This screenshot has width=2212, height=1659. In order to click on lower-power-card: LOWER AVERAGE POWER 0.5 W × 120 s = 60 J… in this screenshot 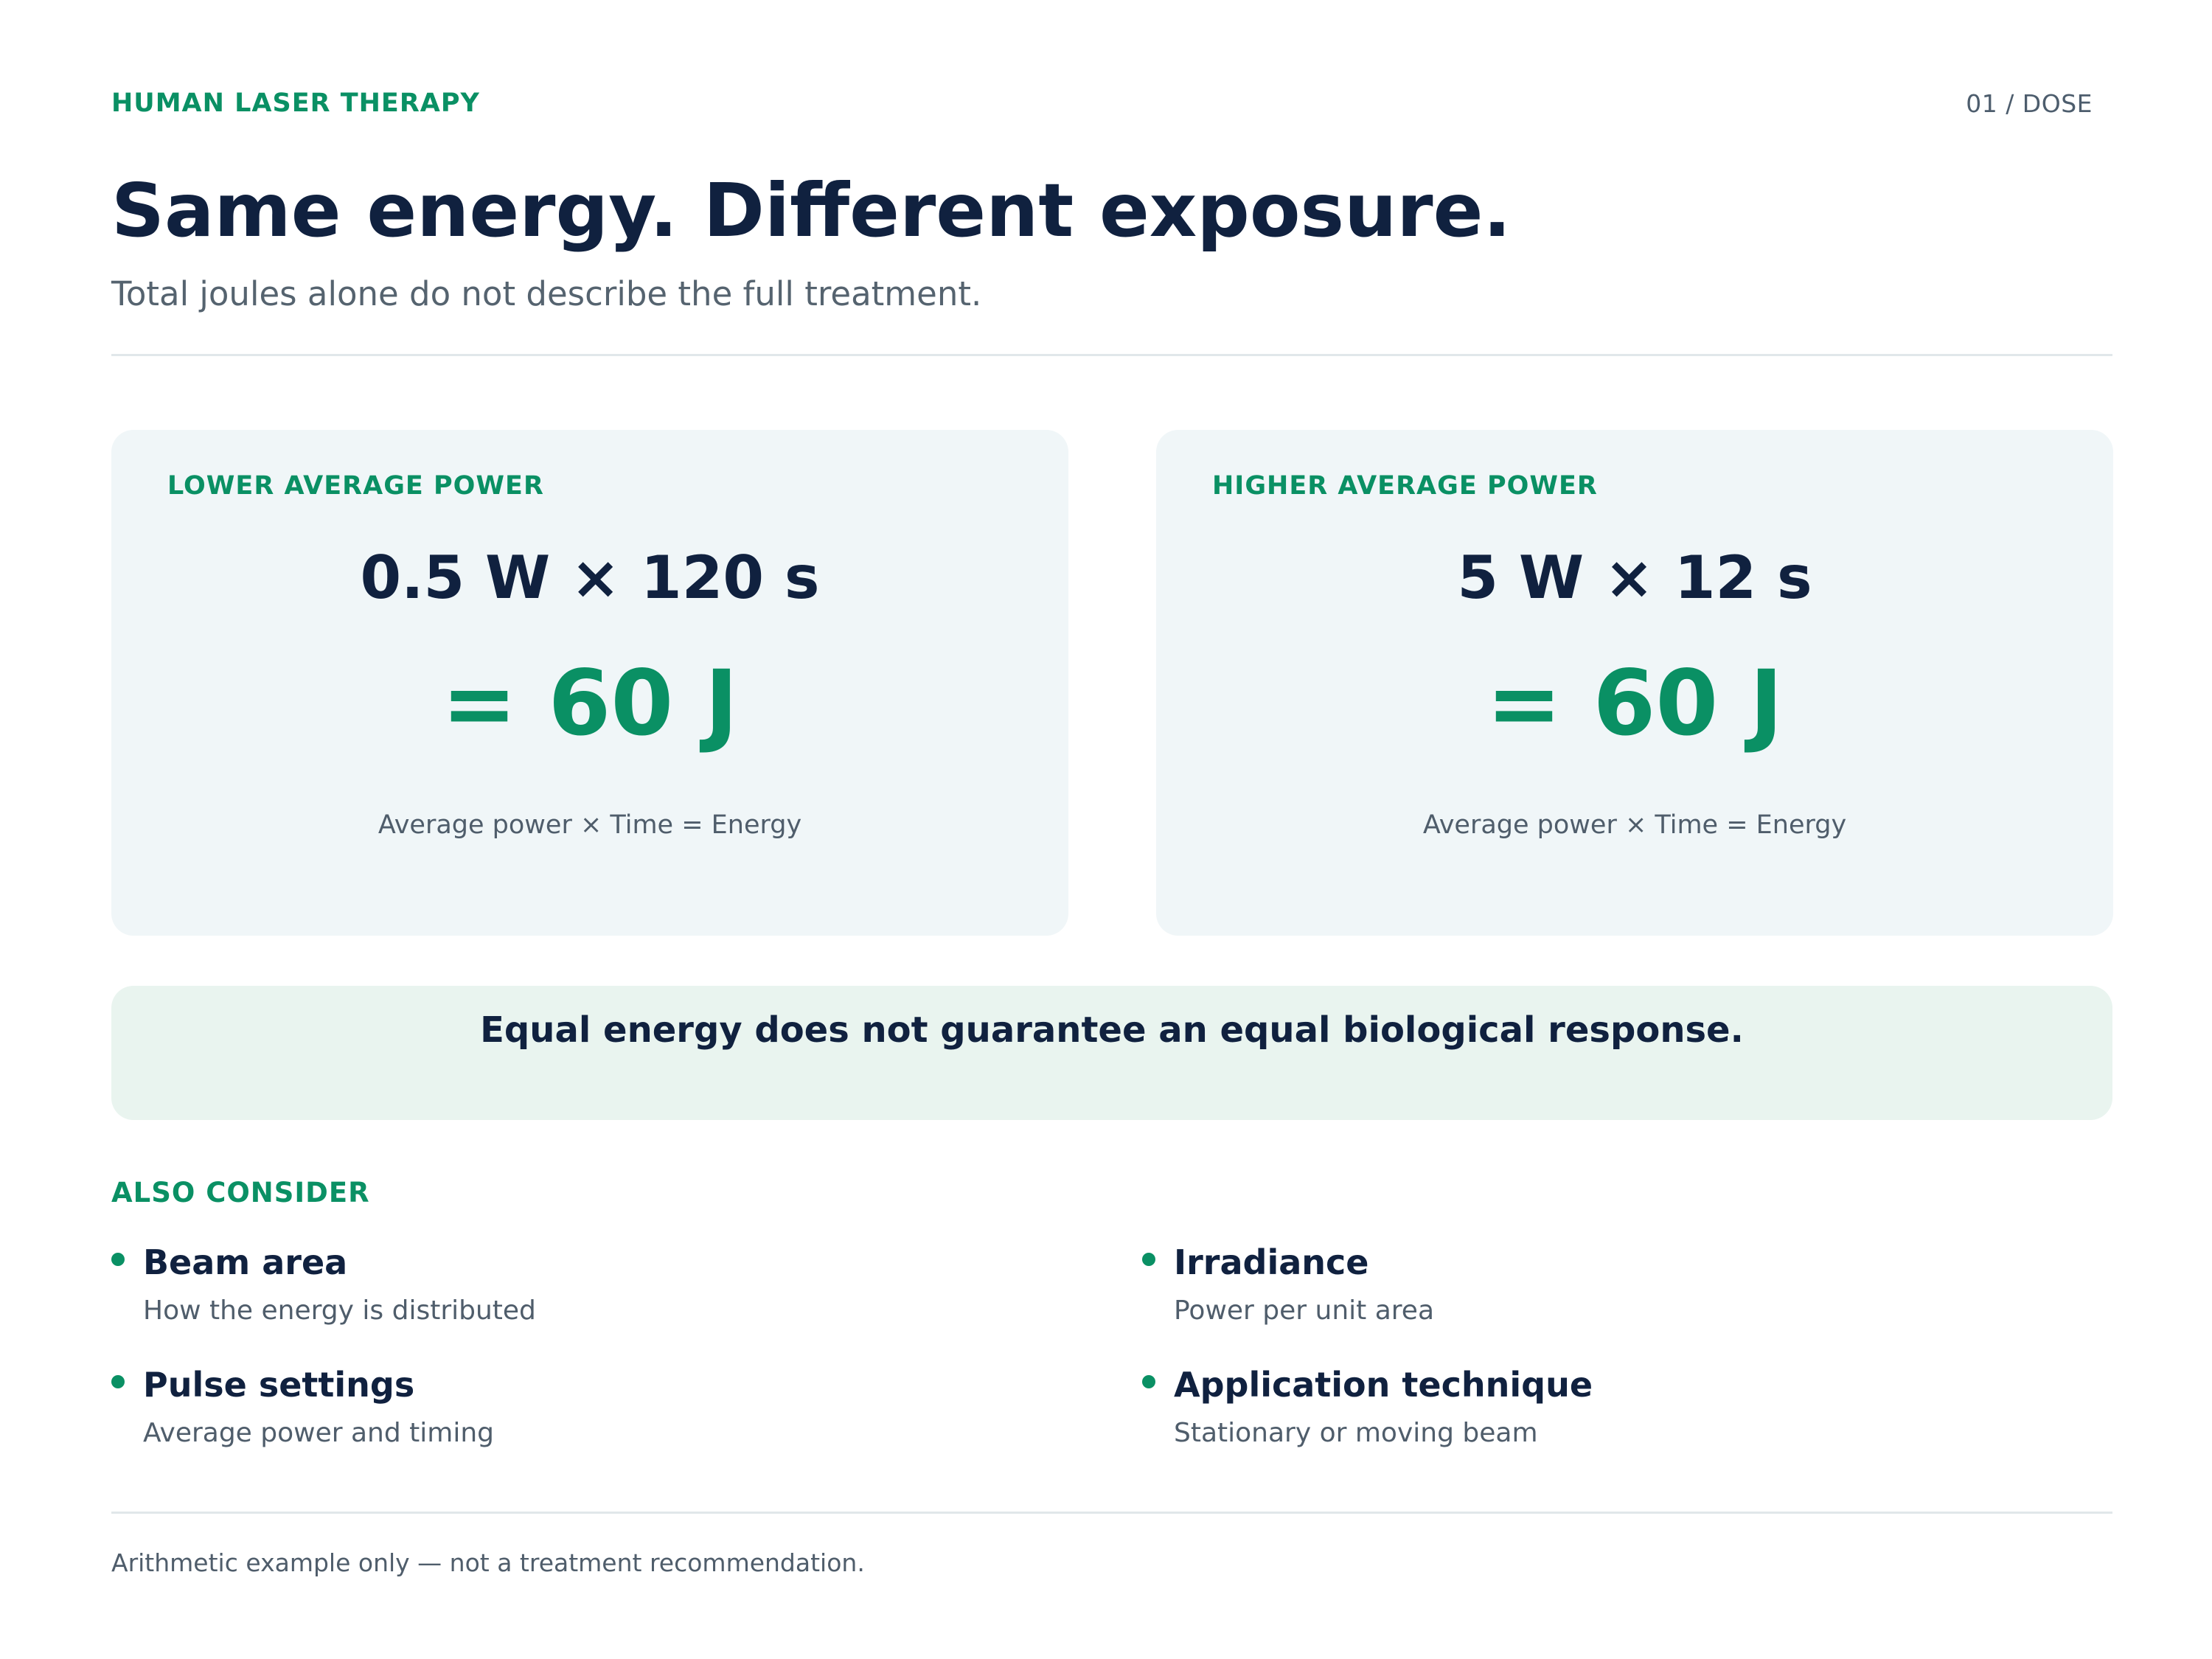, I will do `click(589, 683)`.